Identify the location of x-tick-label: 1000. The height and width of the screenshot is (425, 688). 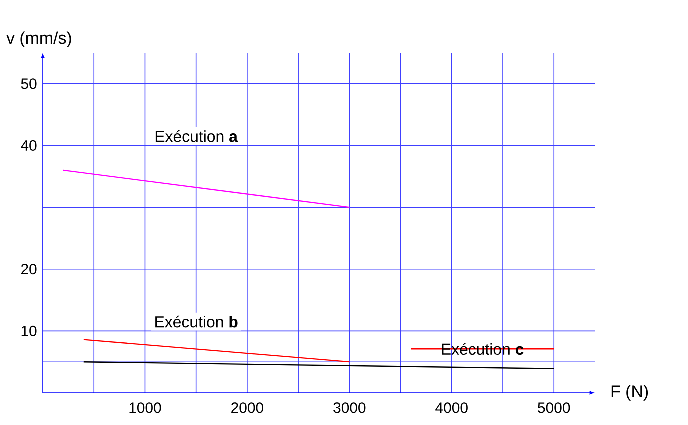
(146, 408).